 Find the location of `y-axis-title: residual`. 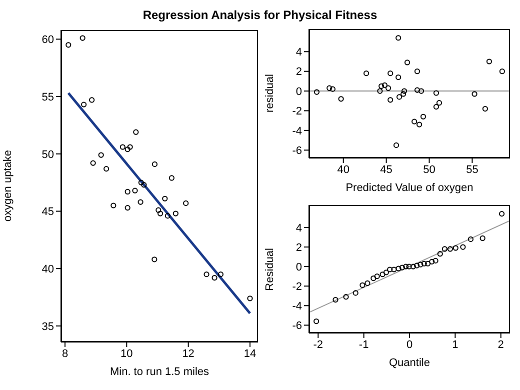

y-axis-title: residual is located at coordinates (270, 93).